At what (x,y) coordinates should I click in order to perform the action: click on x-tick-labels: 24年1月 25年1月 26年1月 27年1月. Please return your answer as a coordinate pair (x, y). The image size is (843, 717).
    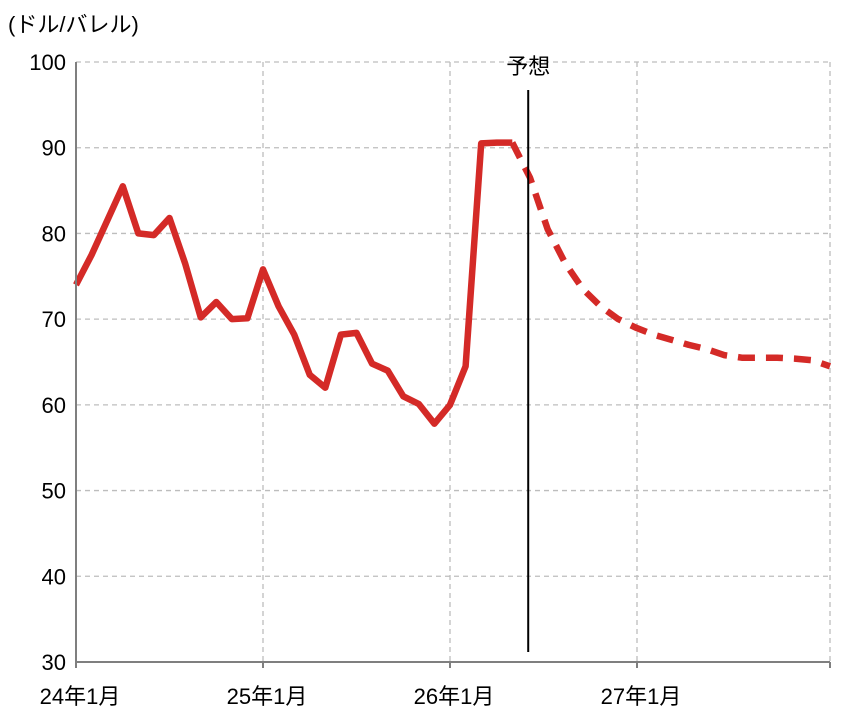
    Looking at the image, I should click on (361, 696).